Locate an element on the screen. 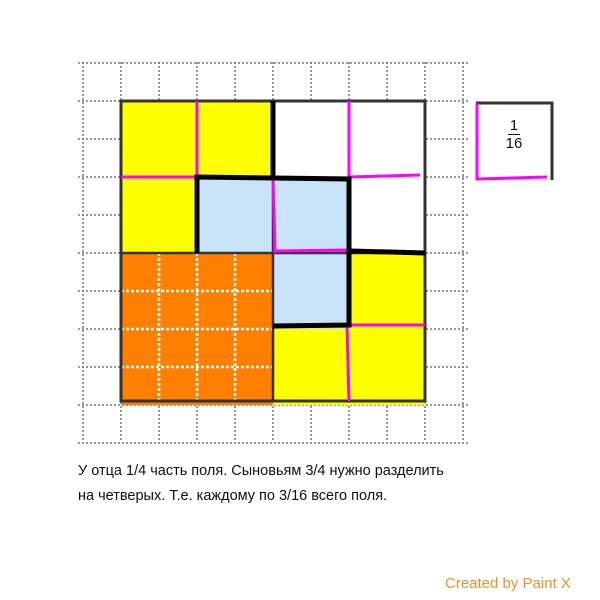 This screenshot has width=600, height=600. fraction-label: 1 16 is located at coordinates (514, 134).